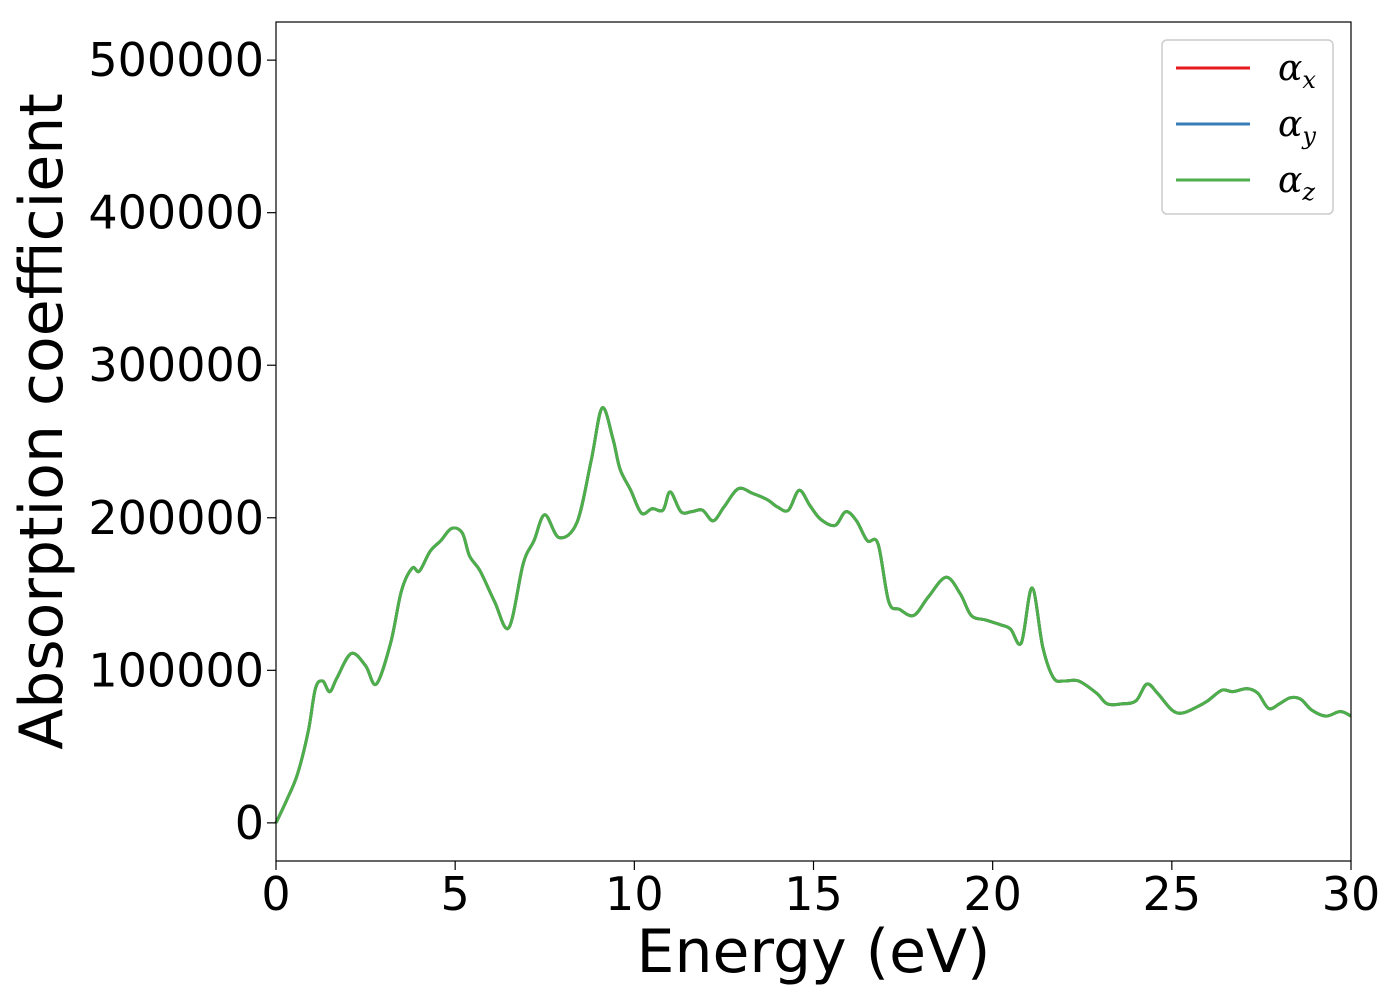 This screenshot has height=1000, width=1400. What do you see at coordinates (182, 441) in the screenshot?
I see `y-axis: 0 100000 200000 300000 400000 500000` at bounding box center [182, 441].